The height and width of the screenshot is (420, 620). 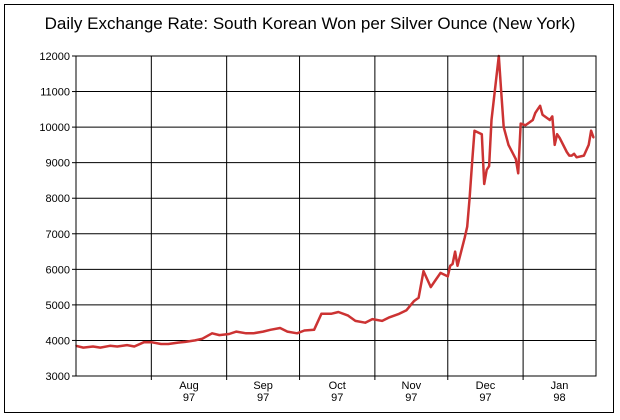 I want to click on y-tick-label: 7000, so click(x=58, y=235).